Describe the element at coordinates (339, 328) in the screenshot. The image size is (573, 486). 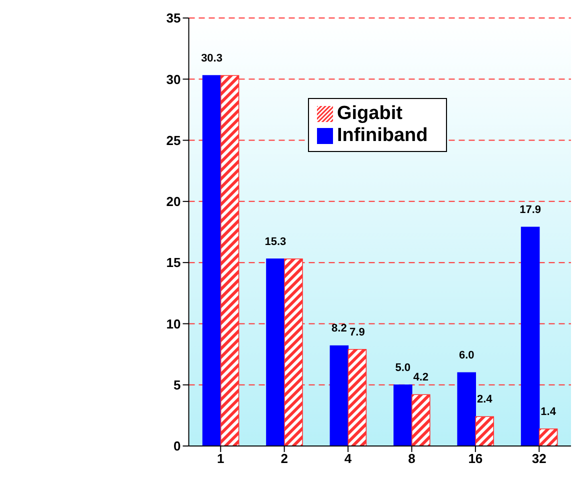
I see `data-label: 8.2` at that location.